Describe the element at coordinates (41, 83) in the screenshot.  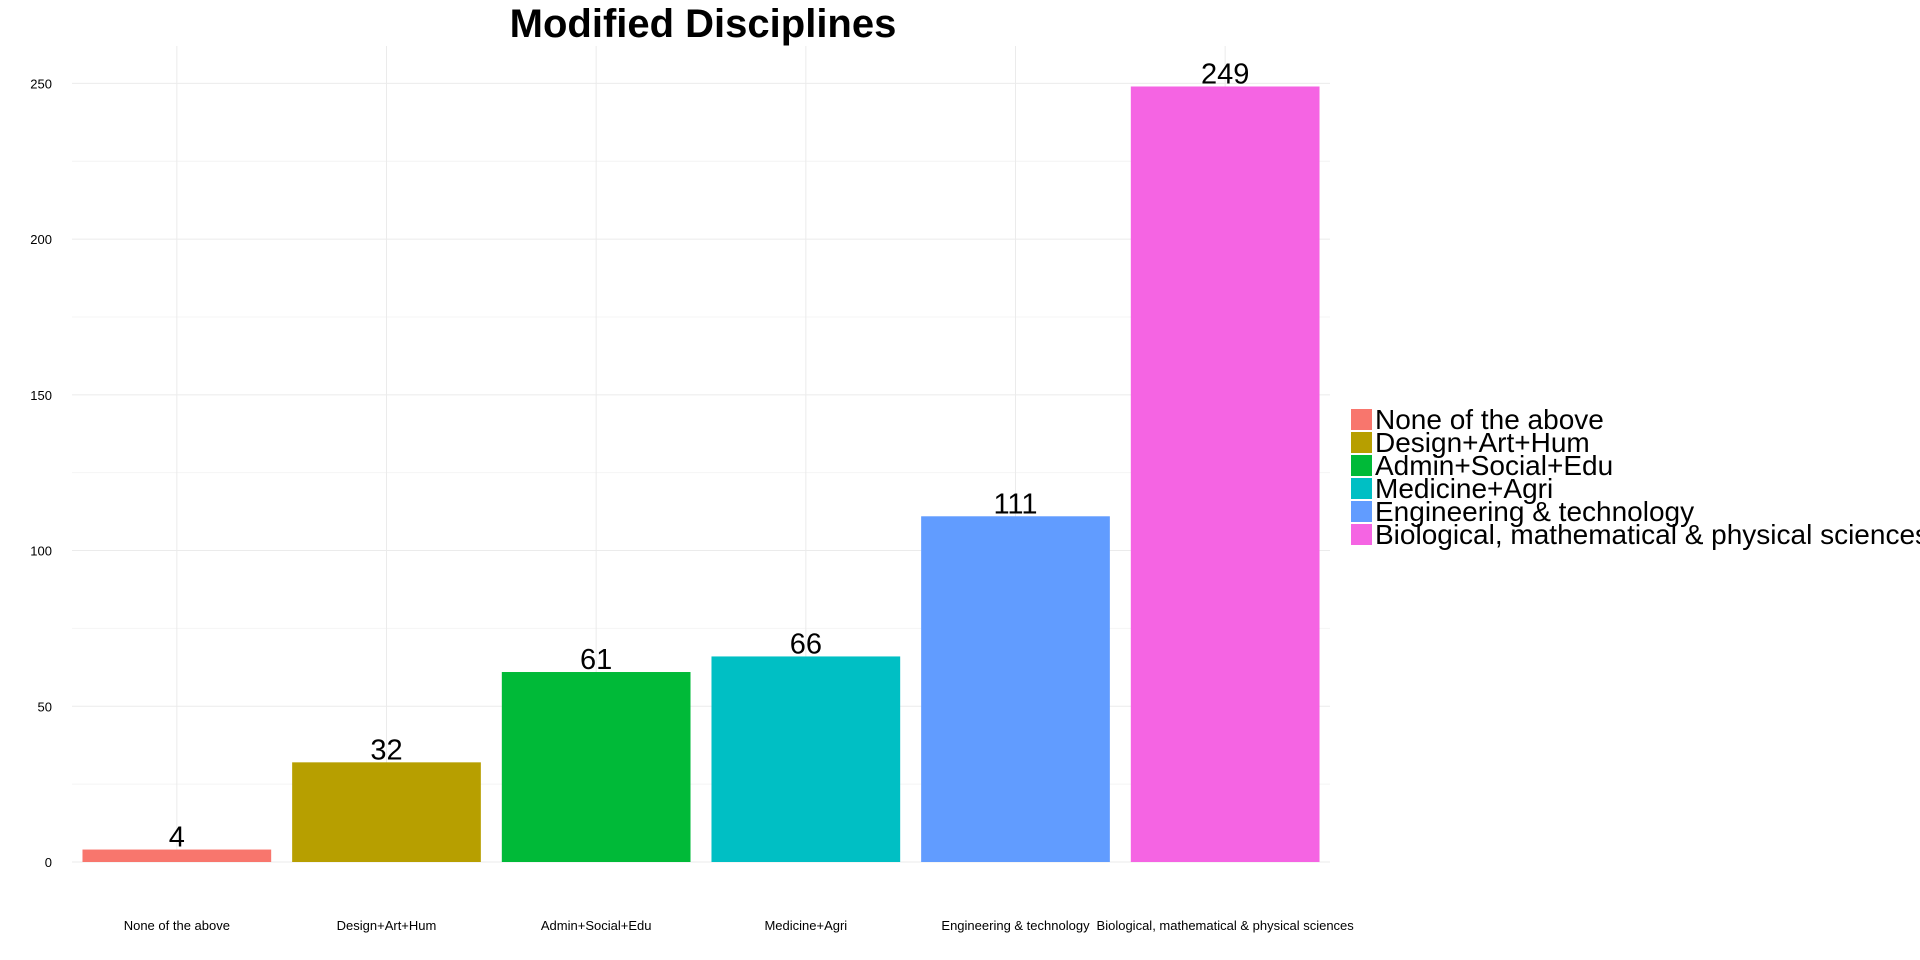
I see `y-tick-label: 250` at that location.